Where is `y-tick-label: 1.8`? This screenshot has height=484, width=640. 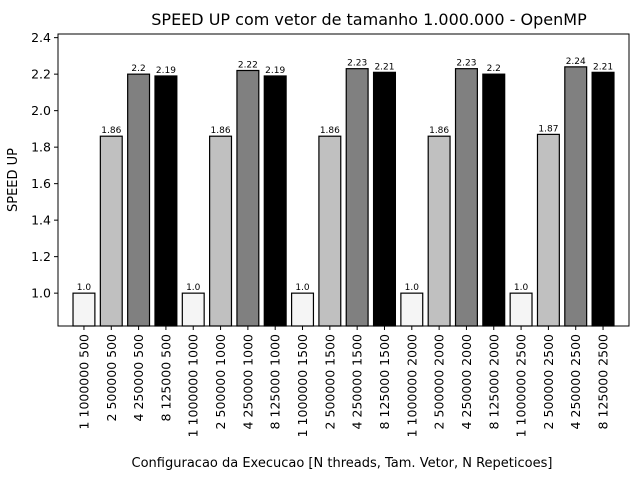 y-tick-label: 1.8 is located at coordinates (41, 147).